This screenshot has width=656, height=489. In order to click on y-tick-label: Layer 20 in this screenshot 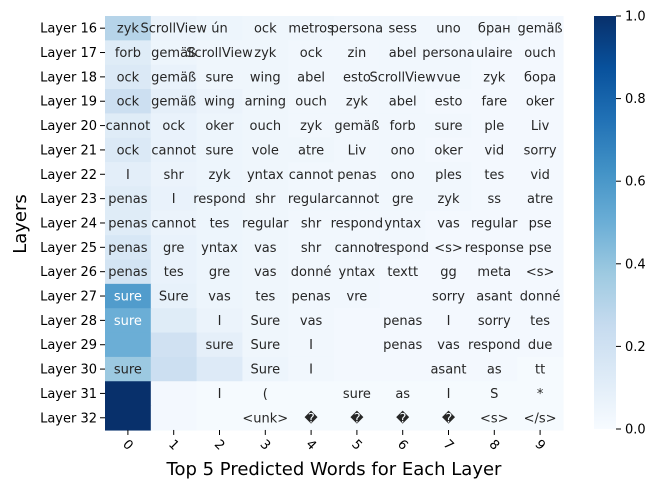, I will do `click(68, 126)`.